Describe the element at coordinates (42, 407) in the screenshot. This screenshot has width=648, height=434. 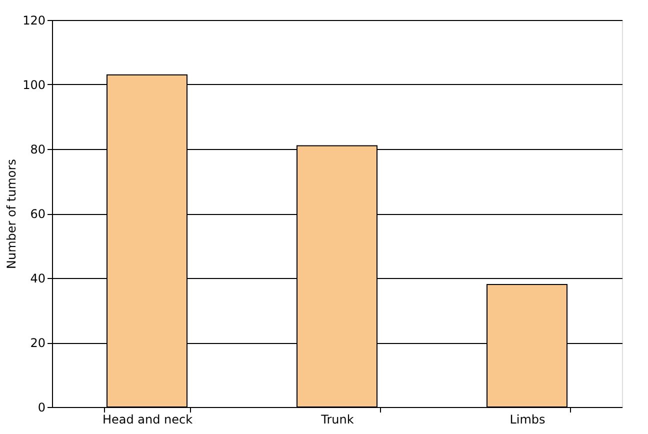
I see `y-tick-label: 0` at that location.